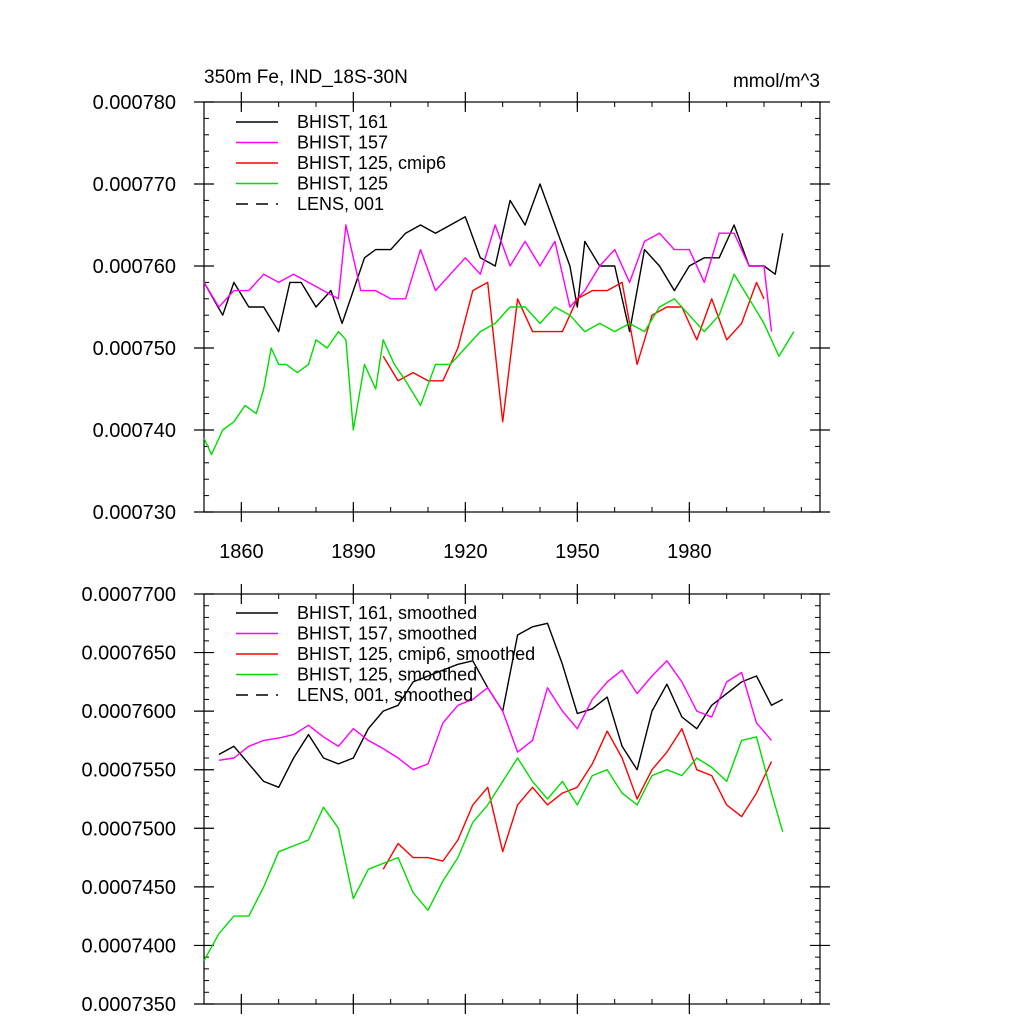  Describe the element at coordinates (306, 77) in the screenshot. I see `chart-title: 350m Fe, IND_18S-30N` at that location.